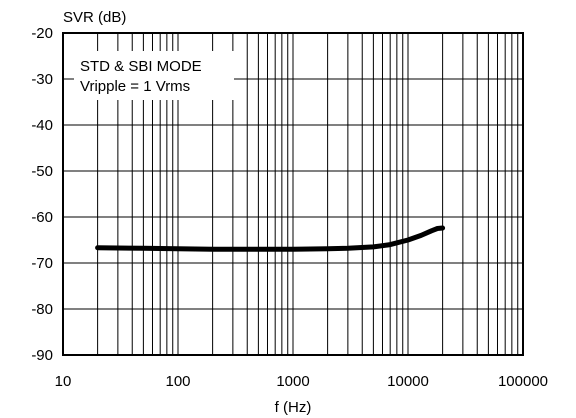  I want to click on x-tick-label: 10000, so click(408, 381).